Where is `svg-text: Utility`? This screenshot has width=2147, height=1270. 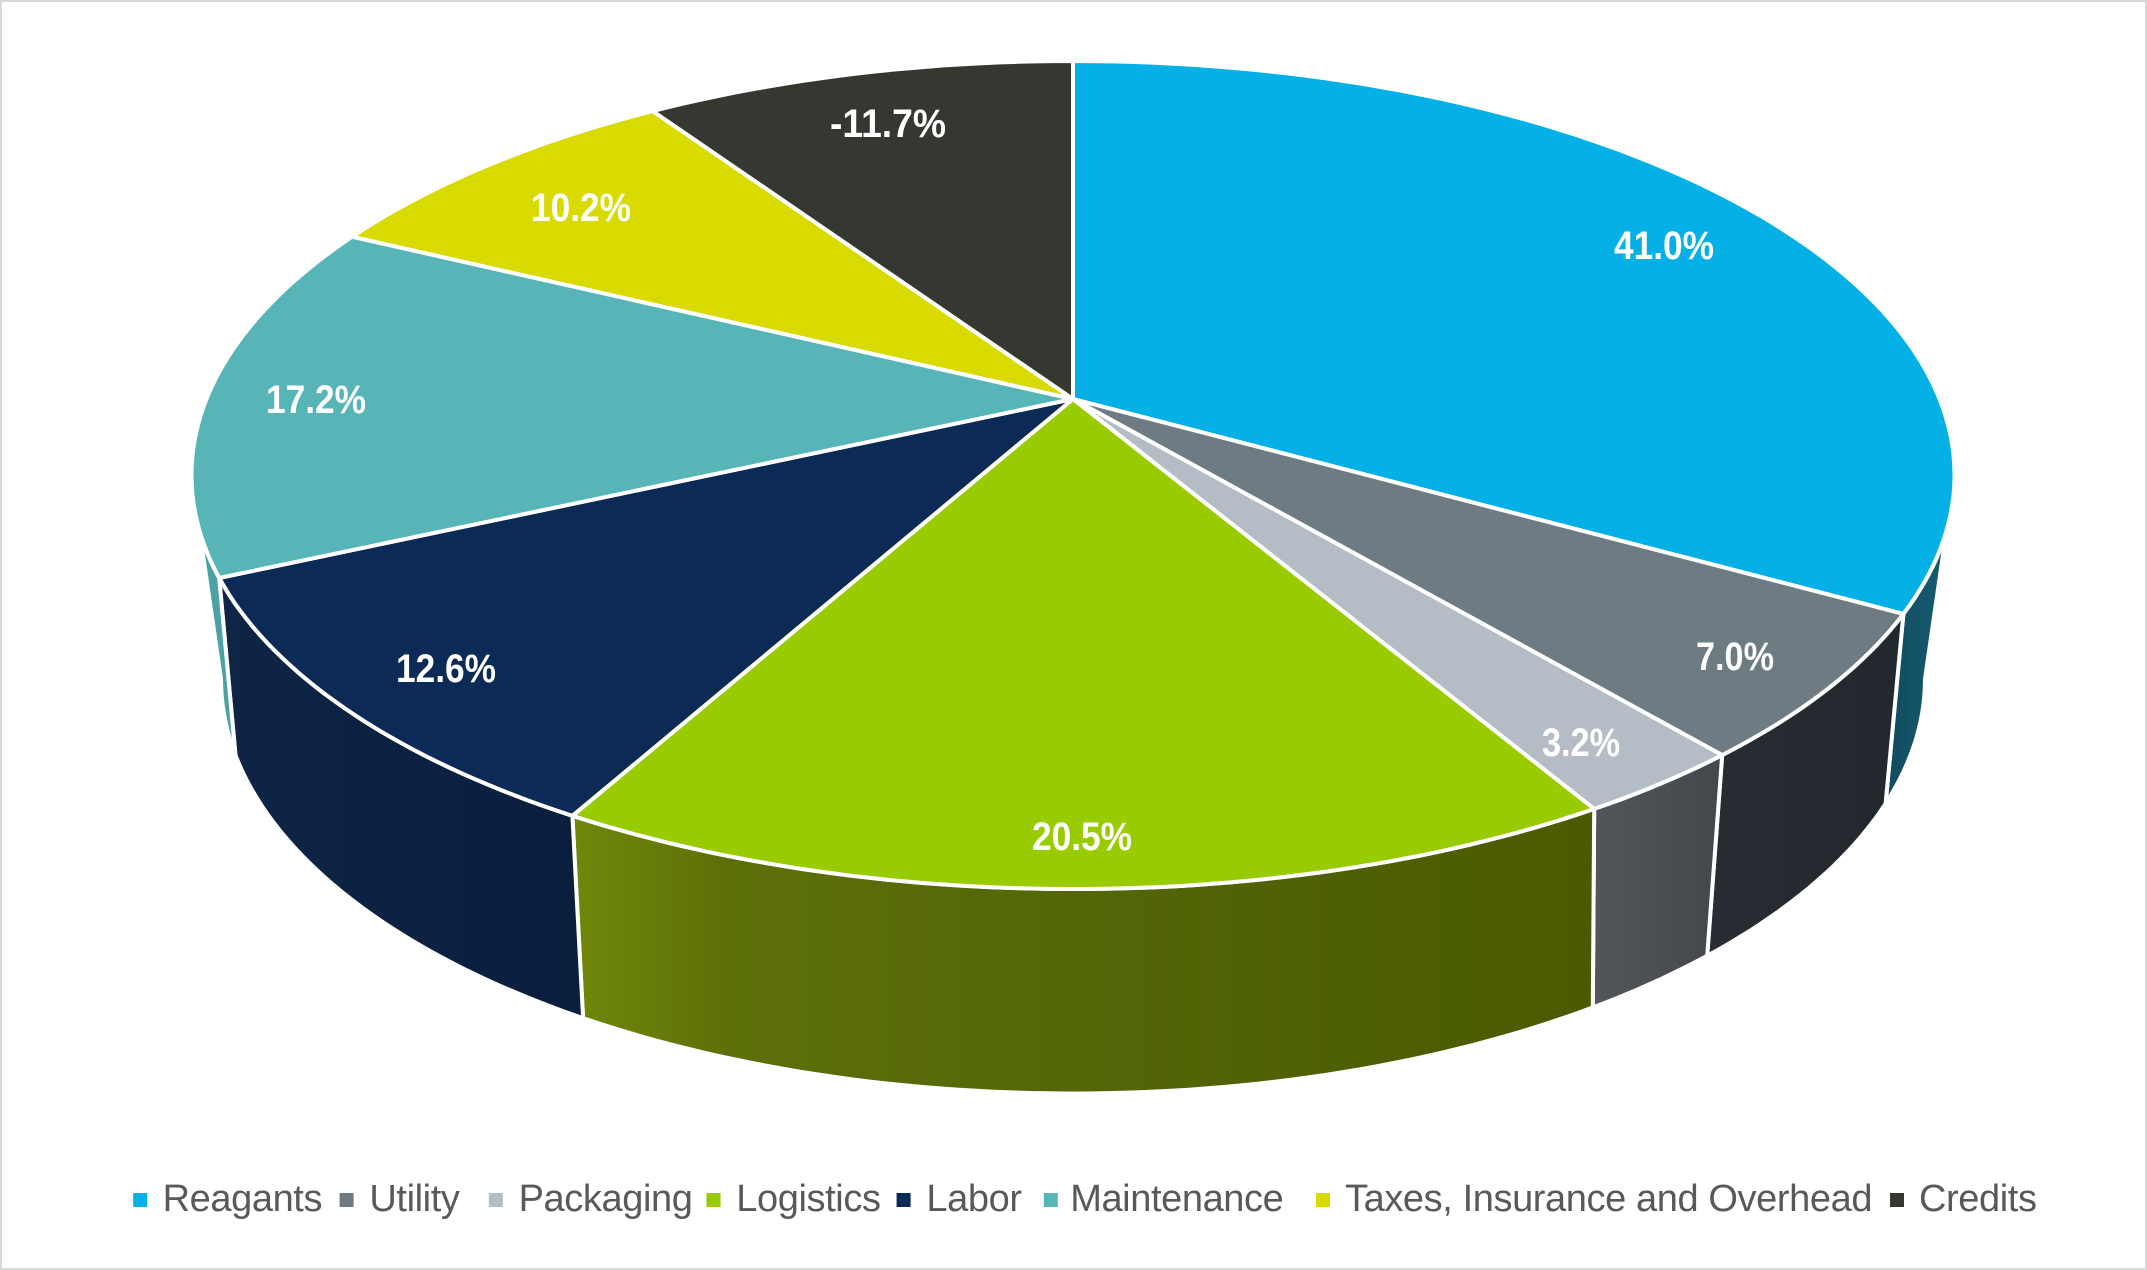 svg-text: Utility is located at coordinates (414, 1199).